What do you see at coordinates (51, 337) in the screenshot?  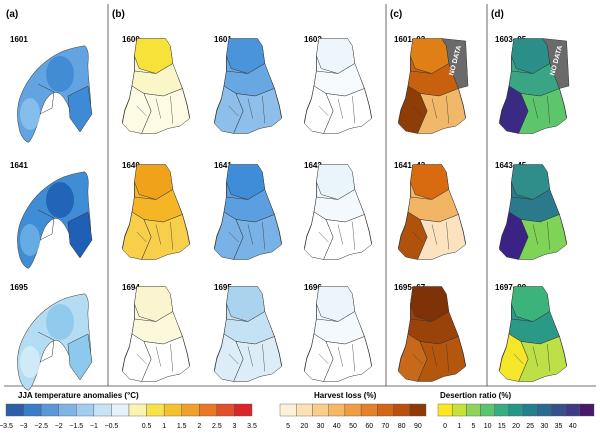 I see `map-a-1695: 1695` at bounding box center [51, 337].